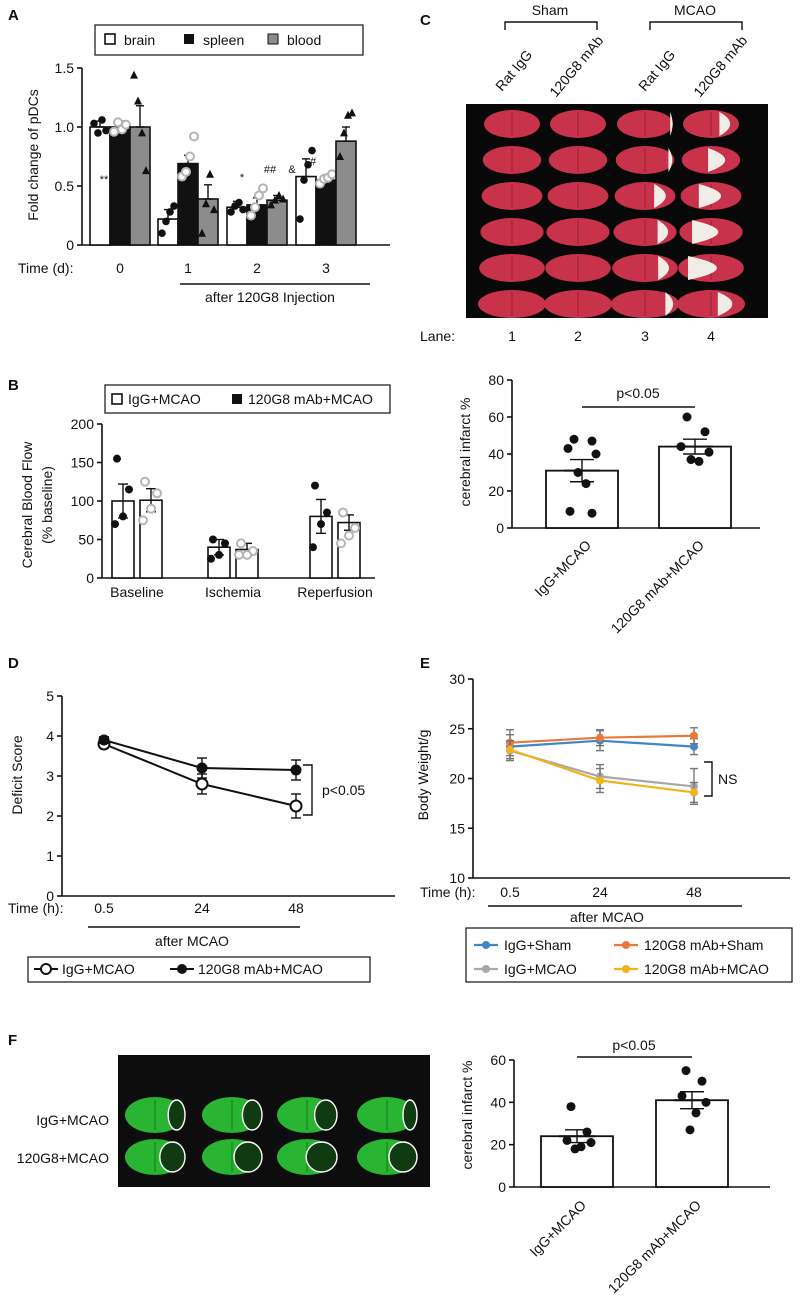 This screenshot has height=1300, width=811. What do you see at coordinates (90, 578) in the screenshot?
I see `panel-b-y-tick-label: 0` at bounding box center [90, 578].